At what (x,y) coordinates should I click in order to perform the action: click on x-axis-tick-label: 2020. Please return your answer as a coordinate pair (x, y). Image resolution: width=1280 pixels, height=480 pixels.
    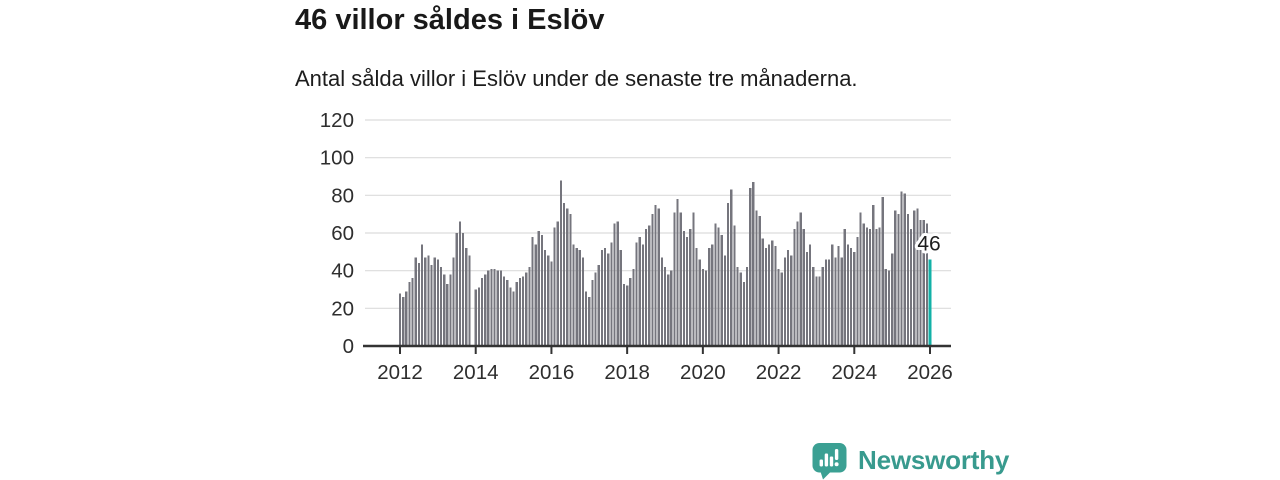
    Looking at the image, I should click on (703, 372).